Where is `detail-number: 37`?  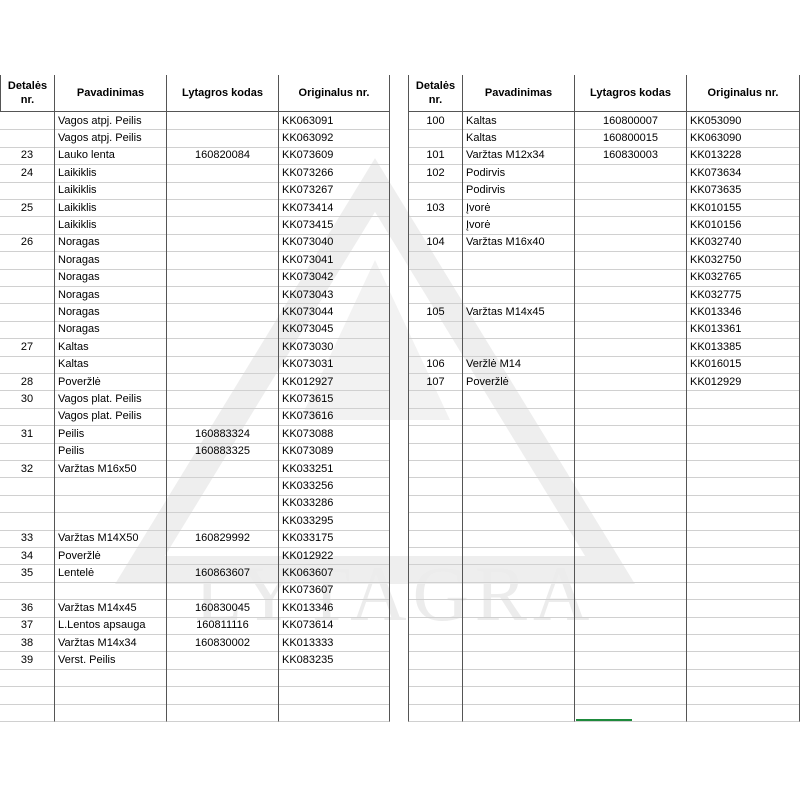 detail-number: 37 is located at coordinates (27, 625).